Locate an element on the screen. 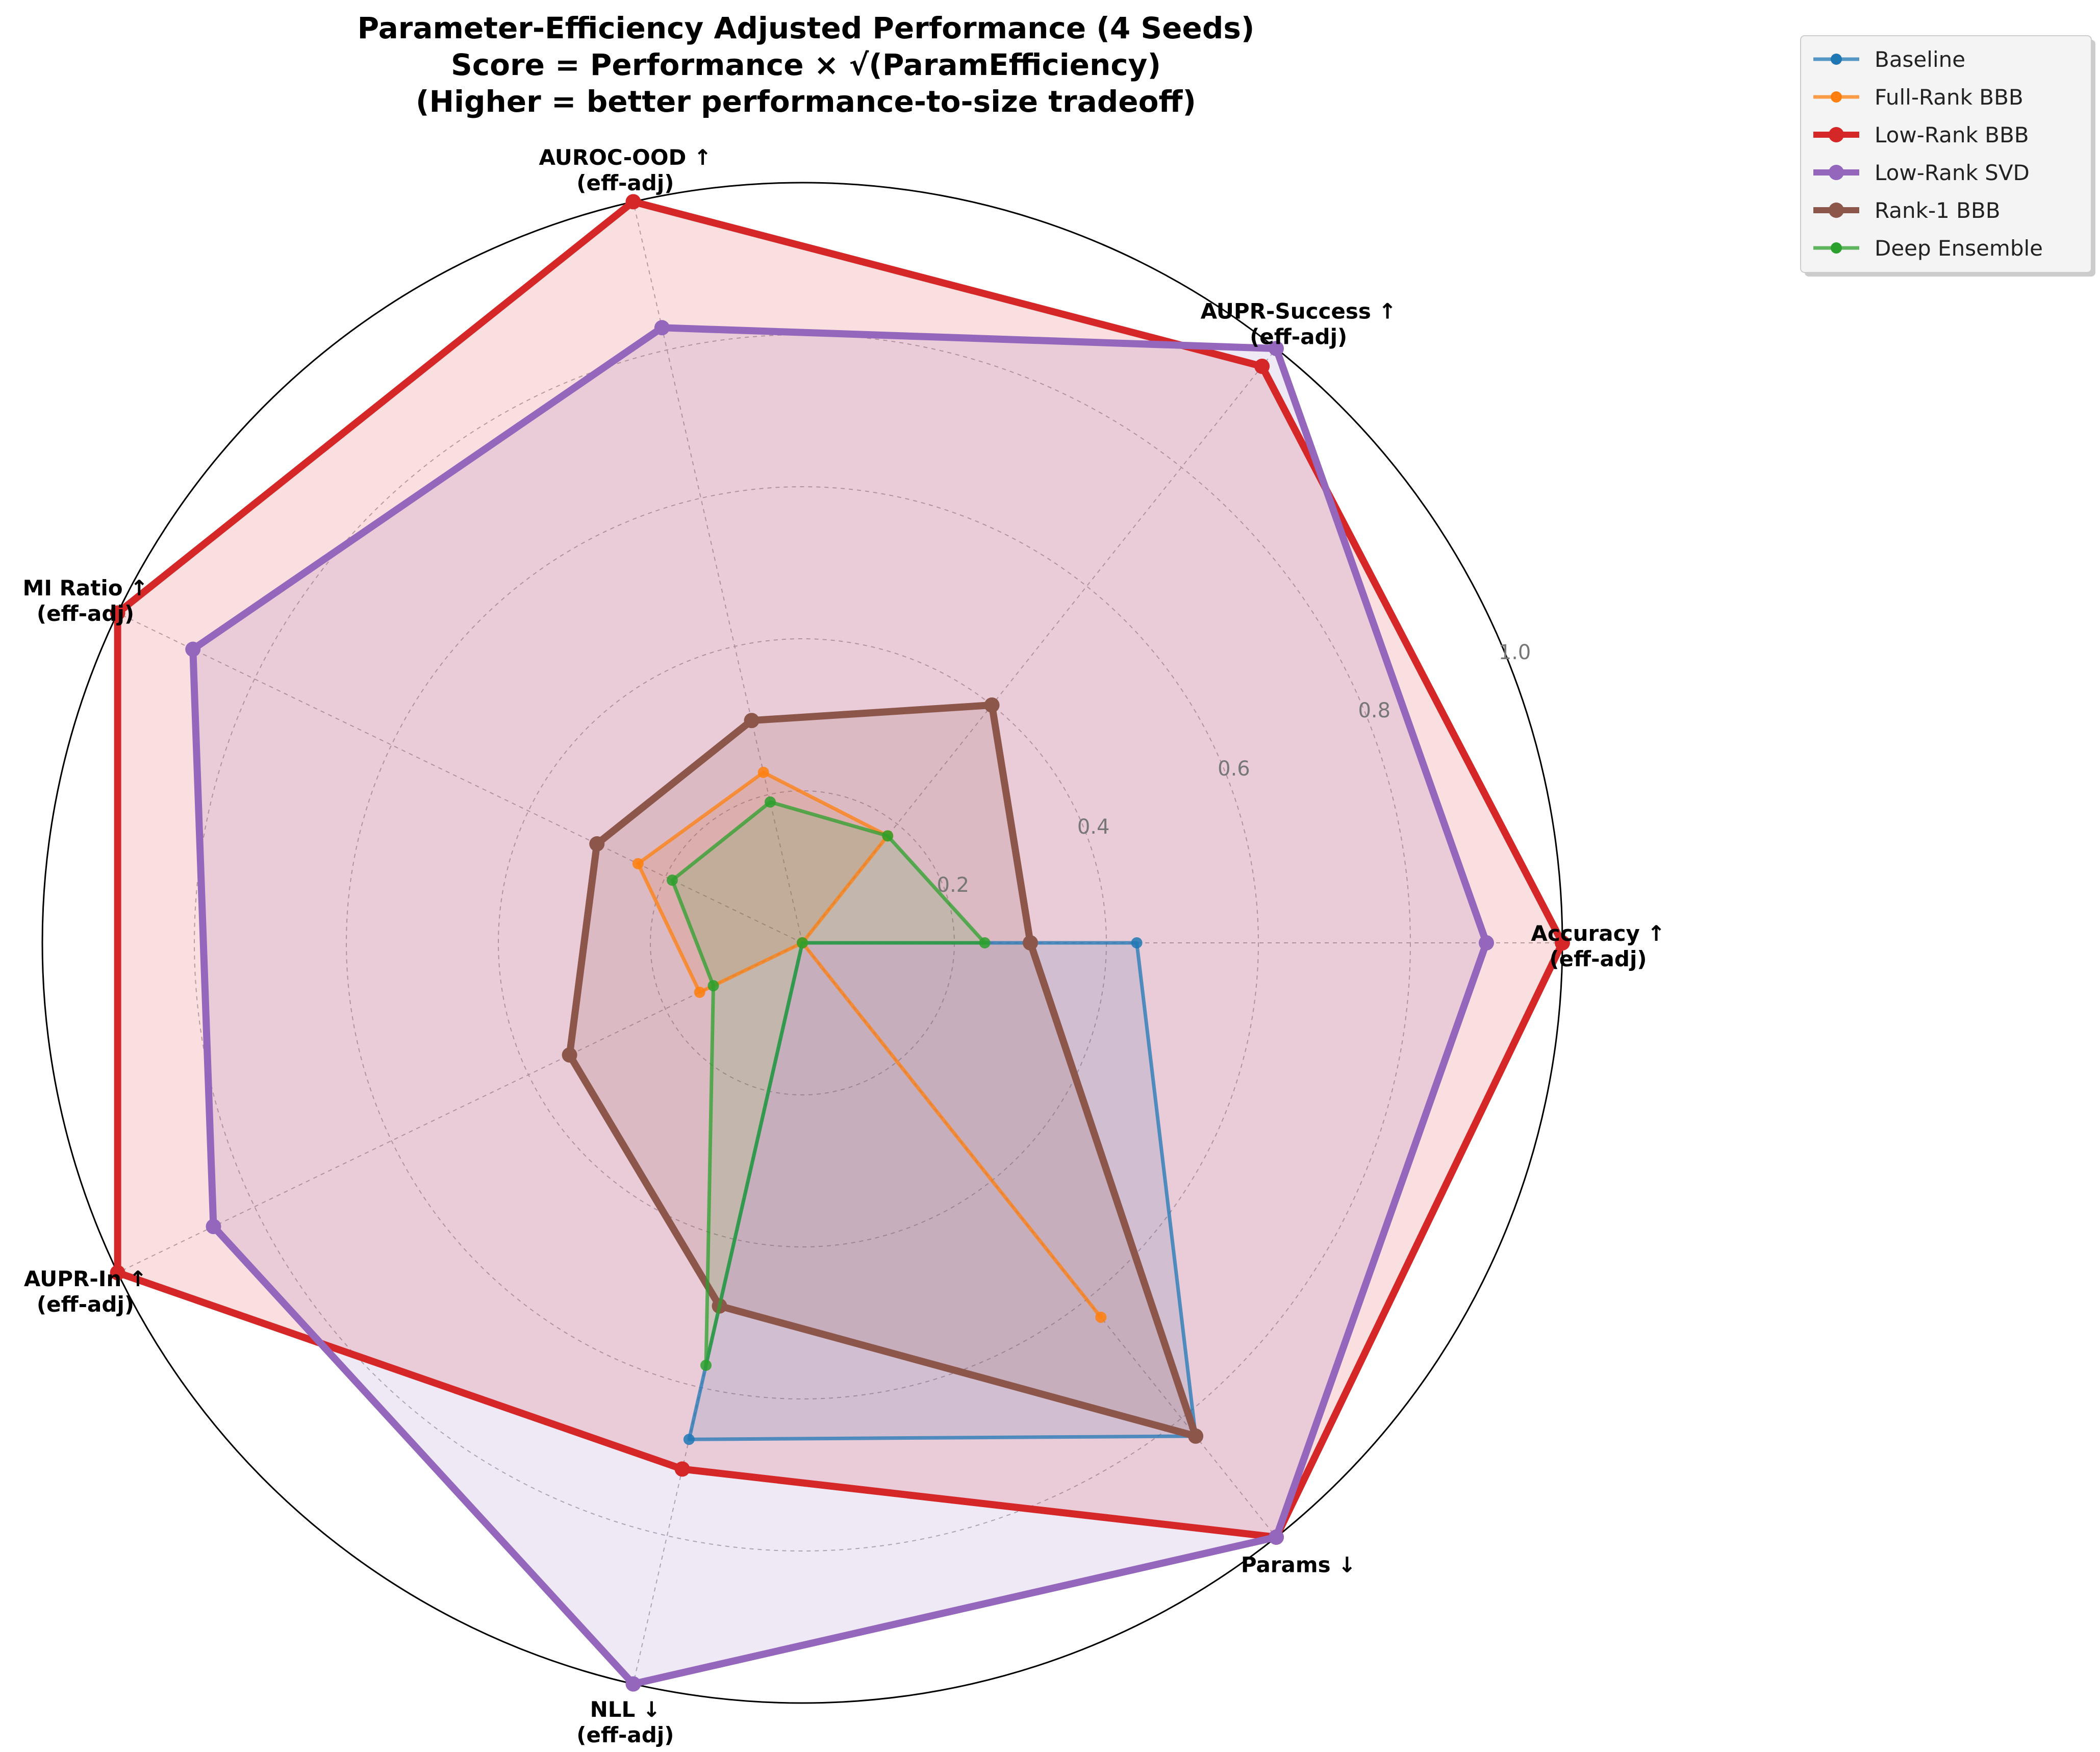 This screenshot has width=2100, height=1752. legend-label: Full-Rank BBB is located at coordinates (1949, 98).